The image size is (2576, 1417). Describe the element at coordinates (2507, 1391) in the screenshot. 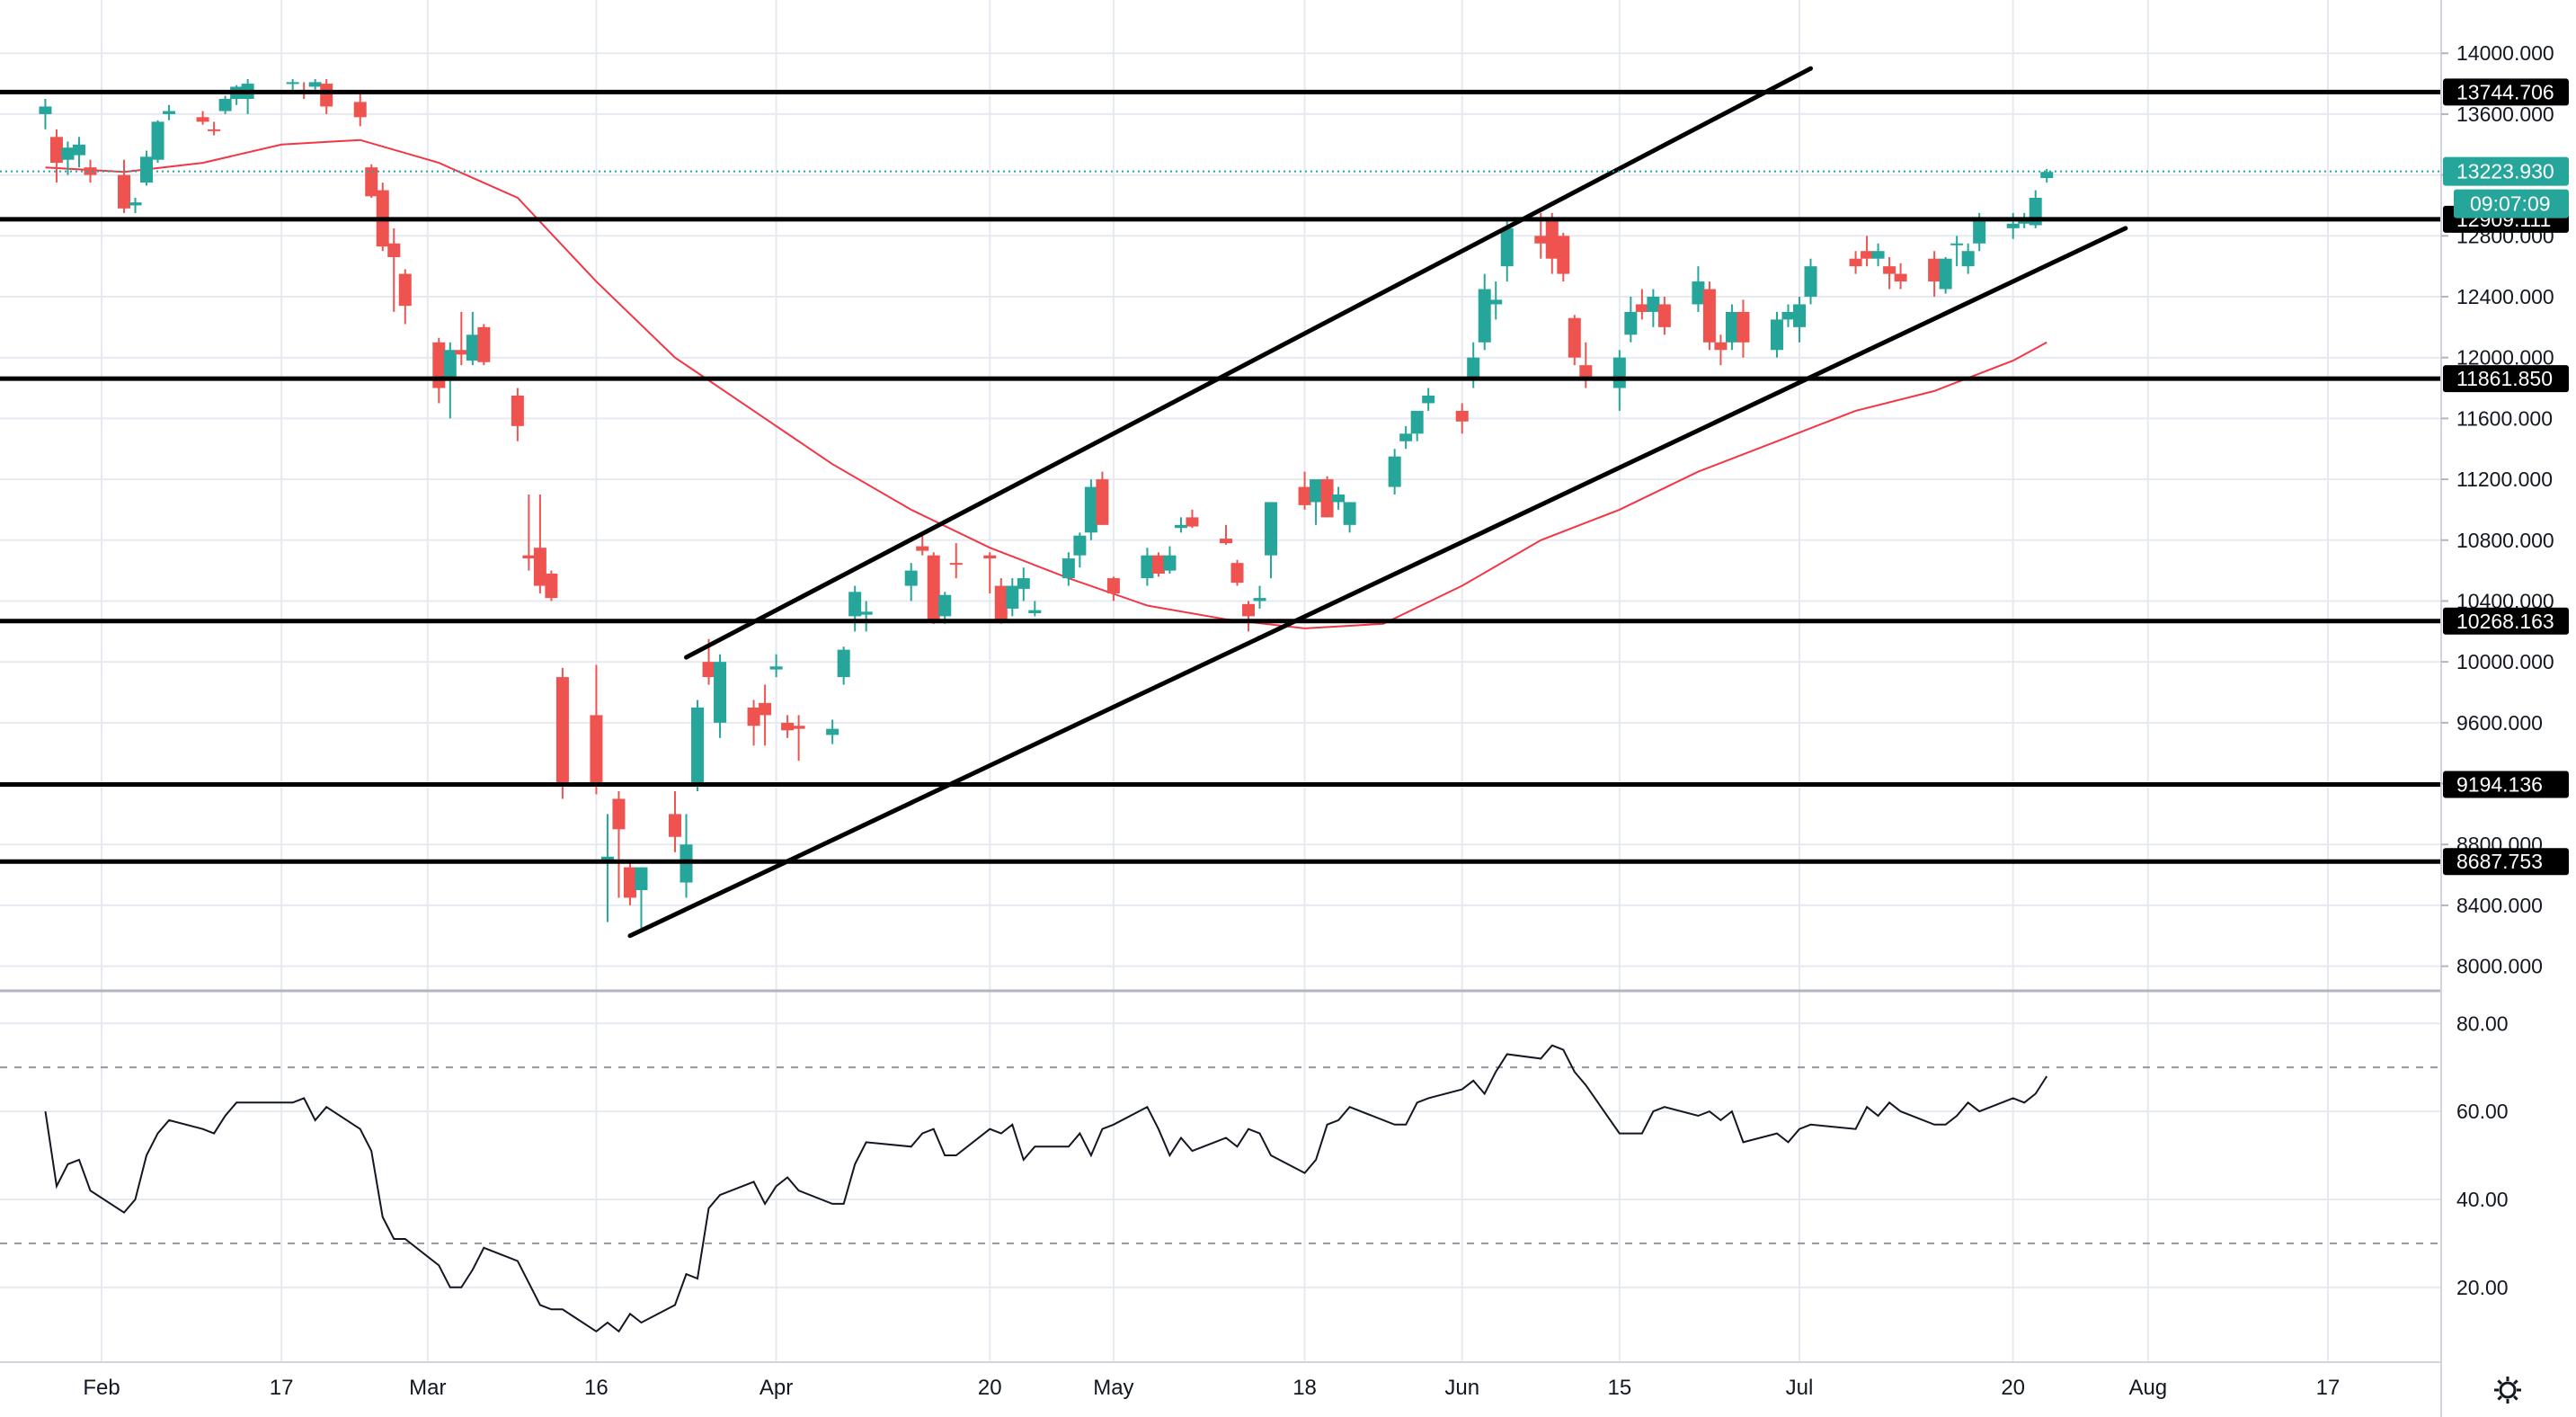

I see `settings-button` at that location.